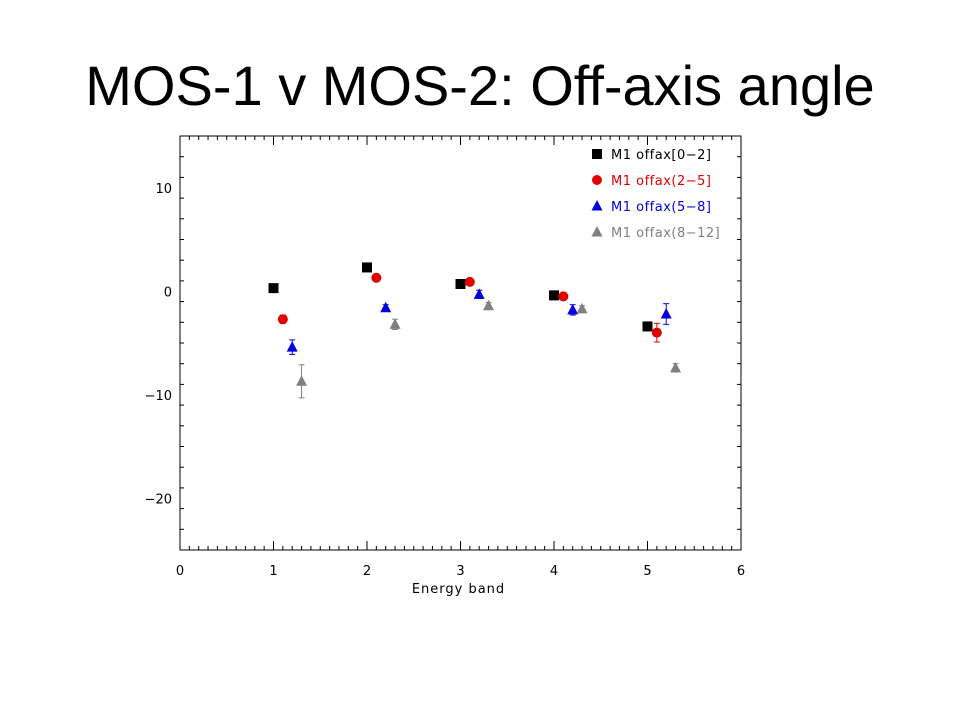 Image resolution: width=960 pixels, height=720 pixels. What do you see at coordinates (661, 181) in the screenshot?
I see `legend-label: M1 offax(2−5]` at bounding box center [661, 181].